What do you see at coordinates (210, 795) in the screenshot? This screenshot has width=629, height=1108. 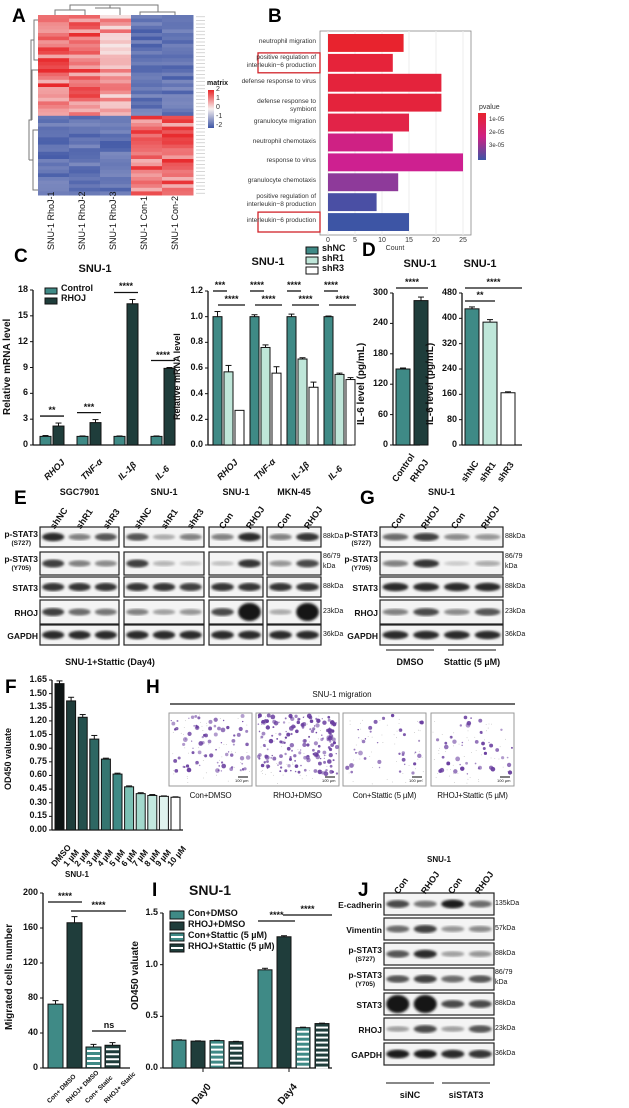 I see `micrograph-caption: Con+DMSO` at bounding box center [210, 795].